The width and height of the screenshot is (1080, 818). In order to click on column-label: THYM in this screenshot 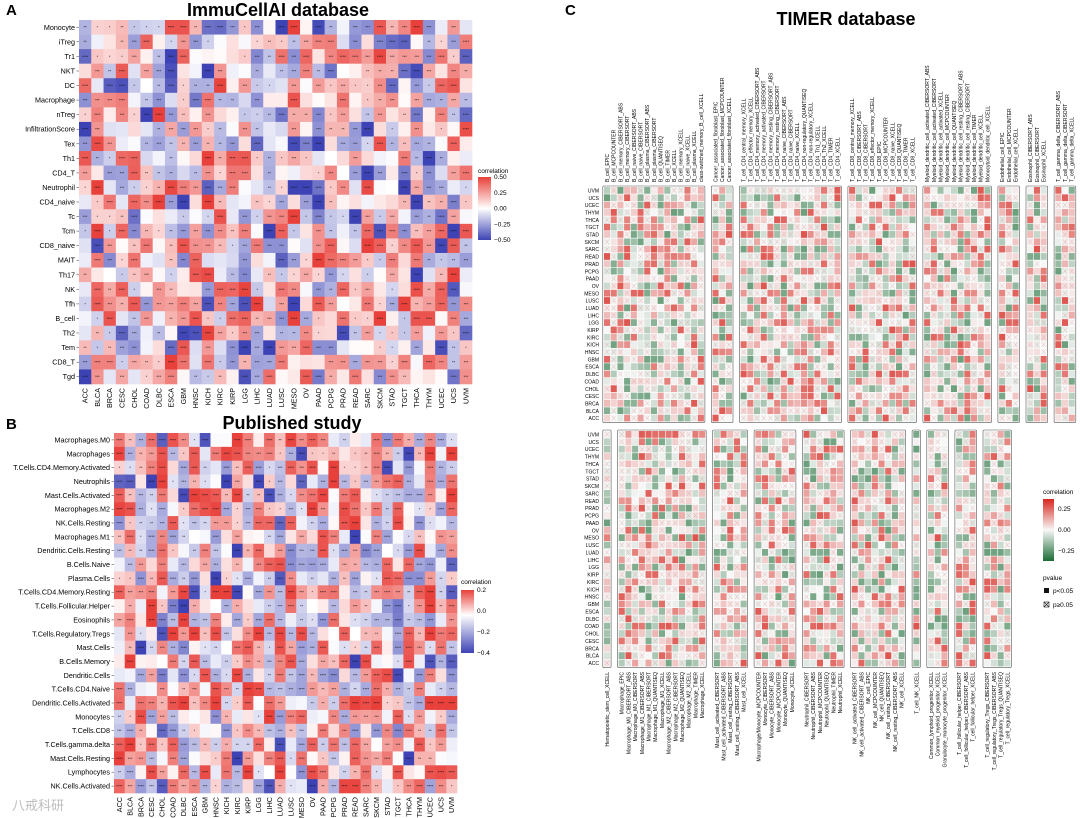, I will do `click(429, 398)`.